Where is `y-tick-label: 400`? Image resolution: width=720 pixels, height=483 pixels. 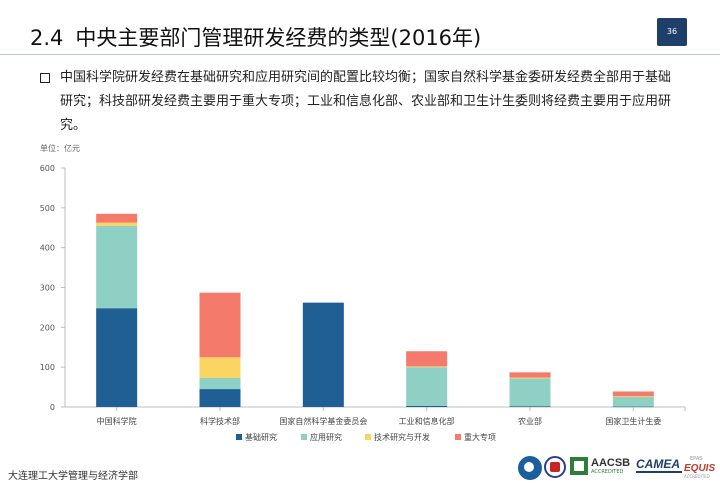 y-tick-label: 400 is located at coordinates (47, 248).